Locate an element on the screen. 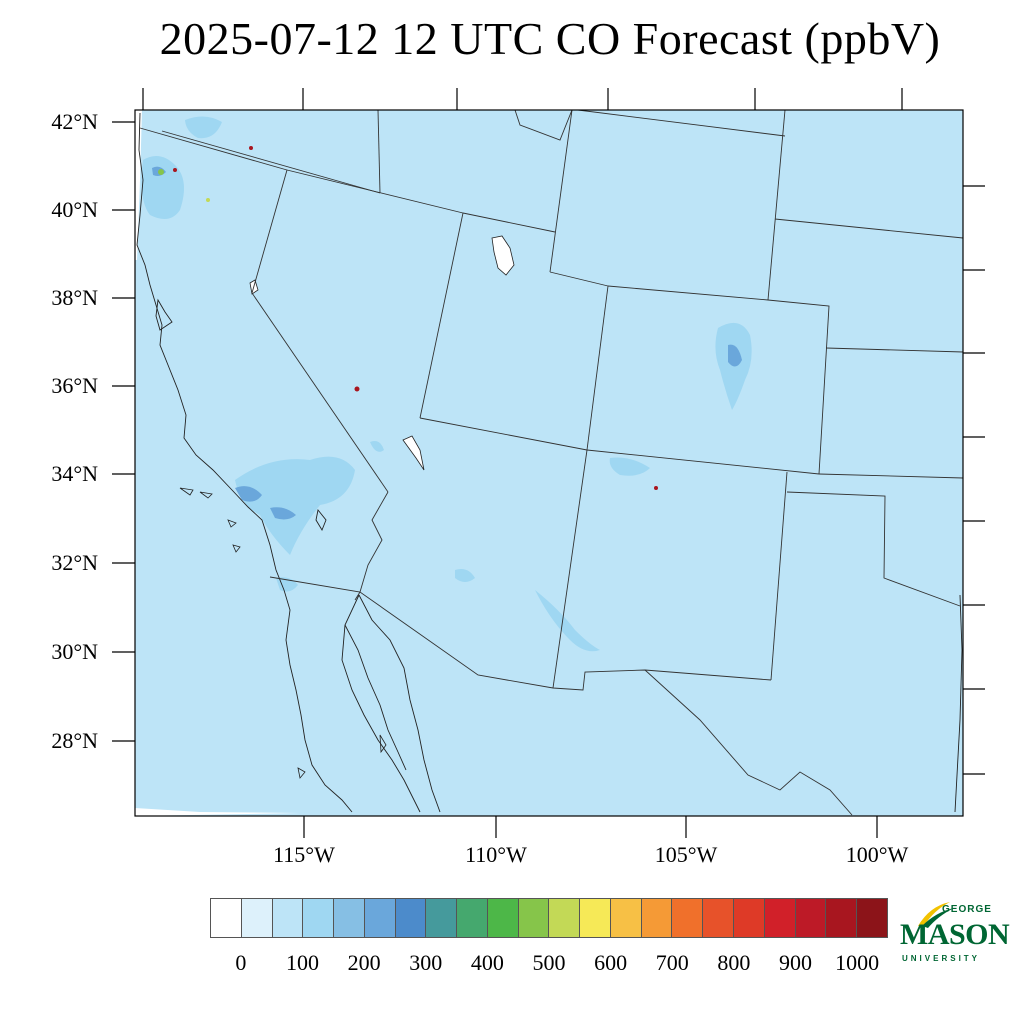 This screenshot has height=1024, width=1024. colorbar-label: 0 is located at coordinates (241, 962).